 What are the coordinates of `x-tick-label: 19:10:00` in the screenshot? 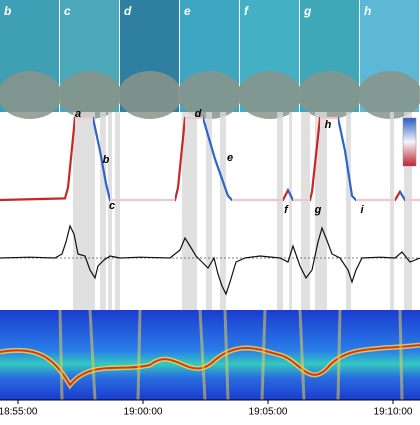 It's located at (393, 412).